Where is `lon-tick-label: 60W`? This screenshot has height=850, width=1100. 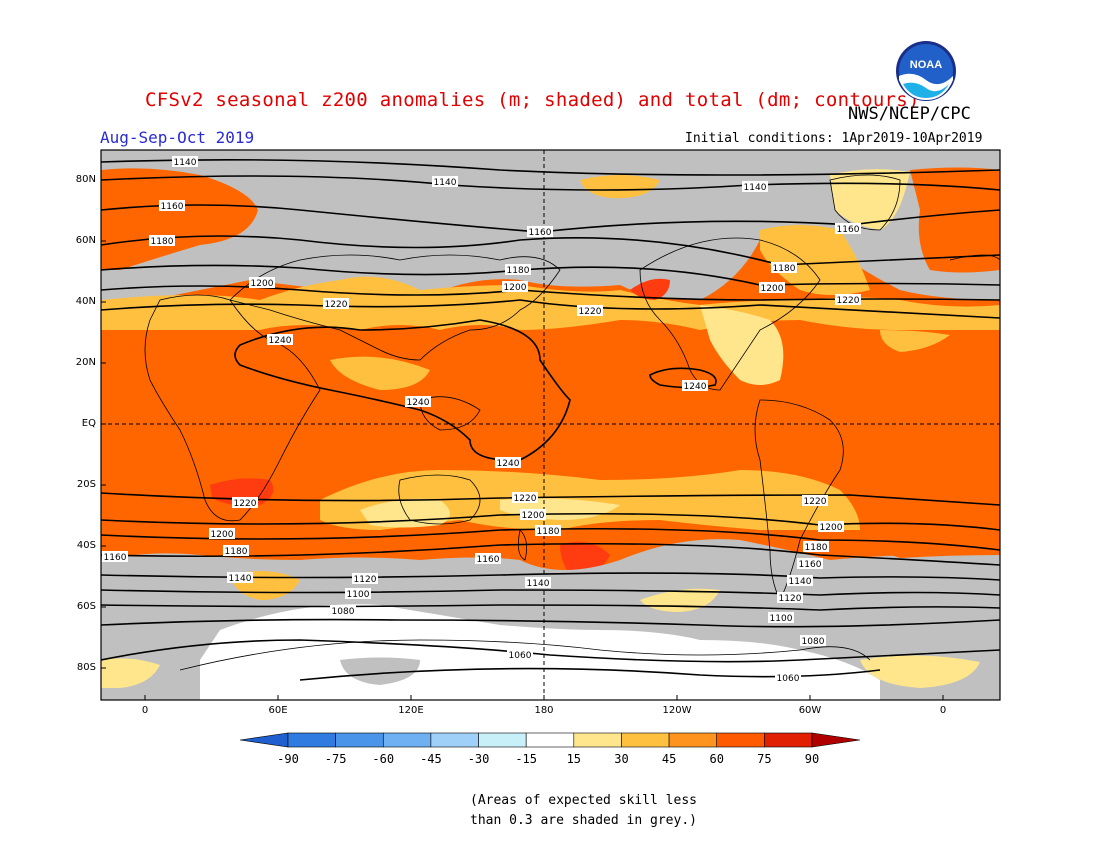 lon-tick-label: 60W is located at coordinates (810, 710).